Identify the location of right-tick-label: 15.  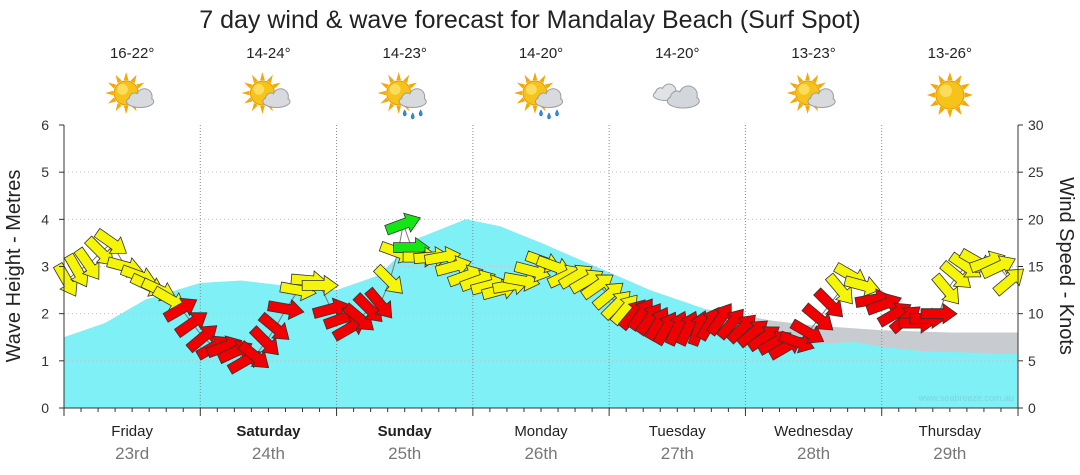
(1036, 267).